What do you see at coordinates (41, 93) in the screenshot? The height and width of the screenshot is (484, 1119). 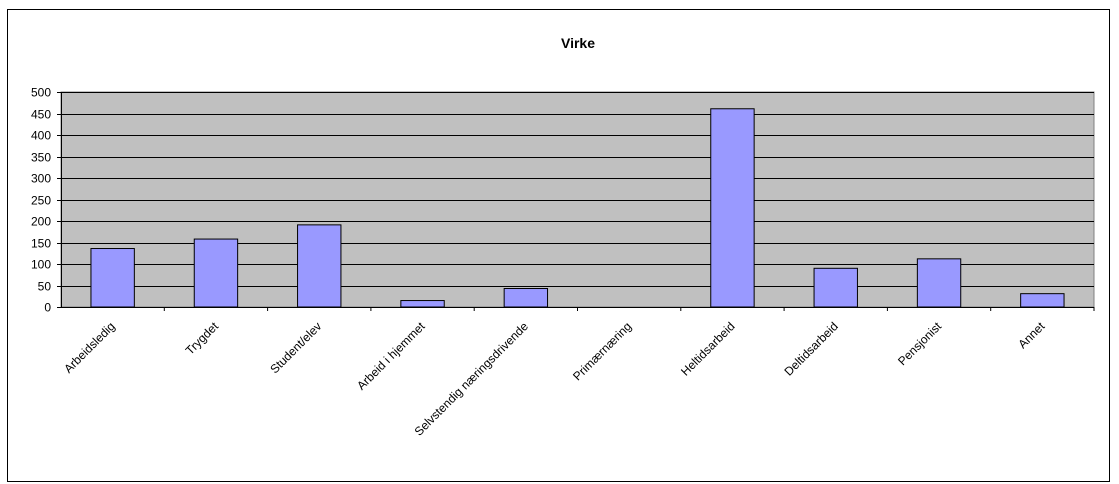 I see `y-tick-label: 500` at bounding box center [41, 93].